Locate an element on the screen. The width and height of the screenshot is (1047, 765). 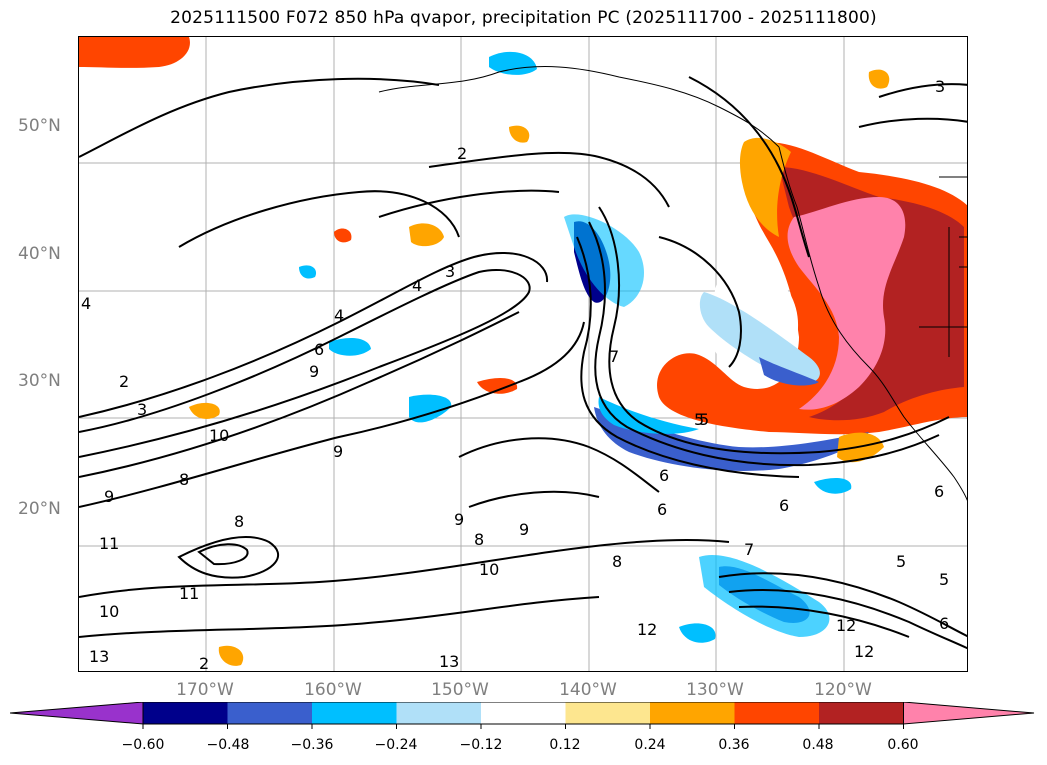
lon-label-120w: 120°W is located at coordinates (843, 690).